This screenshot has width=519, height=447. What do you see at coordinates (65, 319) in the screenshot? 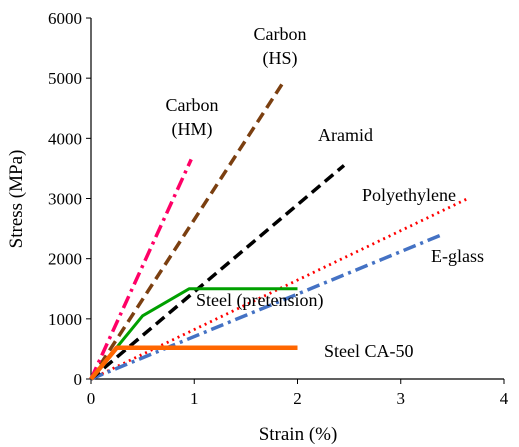
I see `y-tick-label: 1000` at bounding box center [65, 319].